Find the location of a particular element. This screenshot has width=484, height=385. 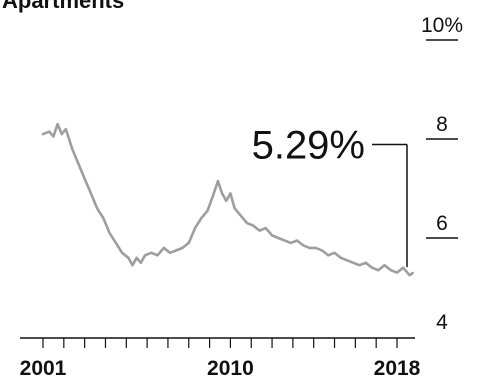

y-tick-label: 4 is located at coordinates (442, 322).